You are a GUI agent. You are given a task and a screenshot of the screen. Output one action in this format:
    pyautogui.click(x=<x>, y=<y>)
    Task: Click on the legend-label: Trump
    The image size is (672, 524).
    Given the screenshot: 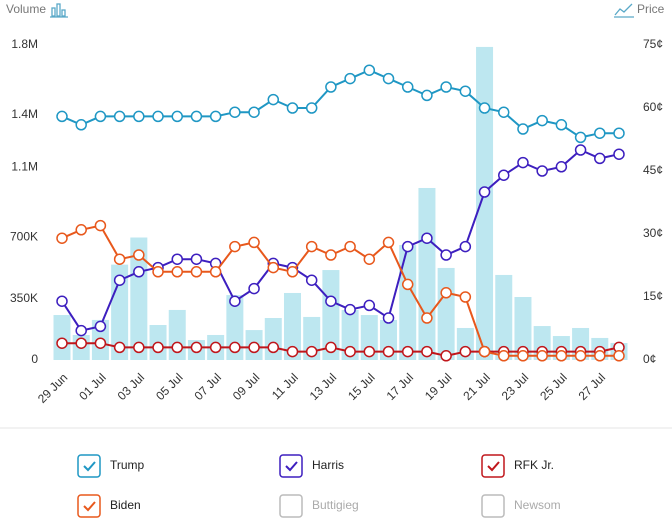 What is the action you would take?
    pyautogui.click(x=127, y=465)
    